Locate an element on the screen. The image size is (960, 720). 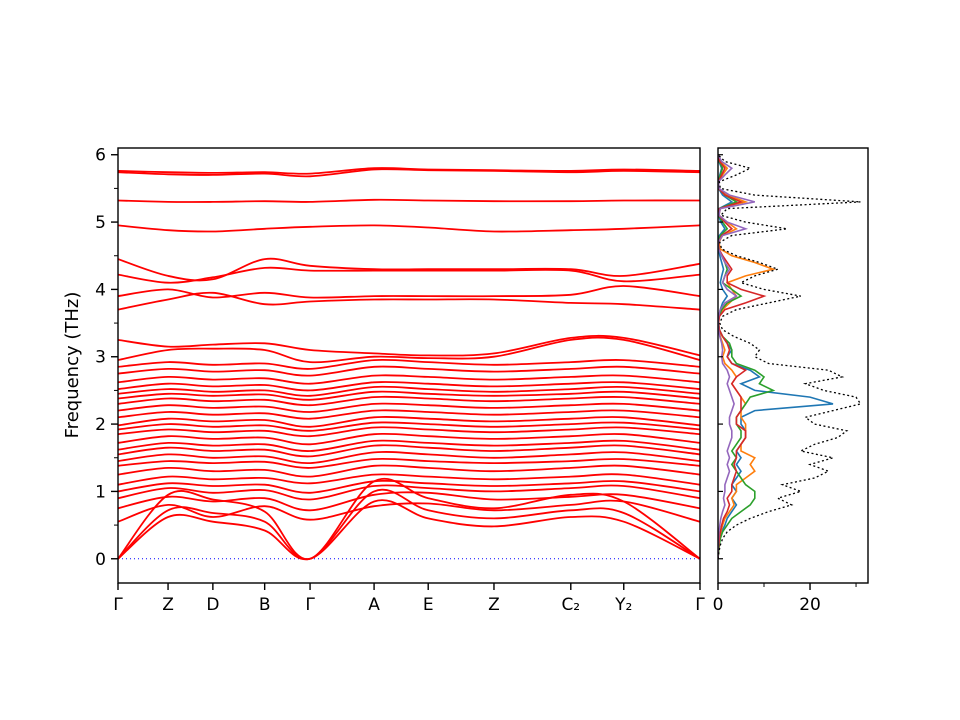
kpath-label: Y₂ is located at coordinates (623, 605).